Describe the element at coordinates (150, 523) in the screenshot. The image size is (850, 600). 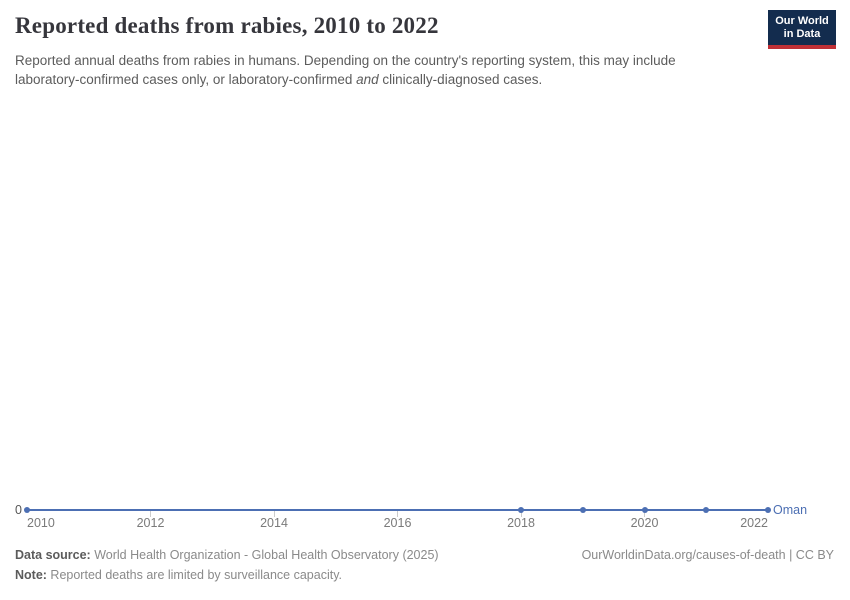
I see `x-axis-tick-label: 2012` at that location.